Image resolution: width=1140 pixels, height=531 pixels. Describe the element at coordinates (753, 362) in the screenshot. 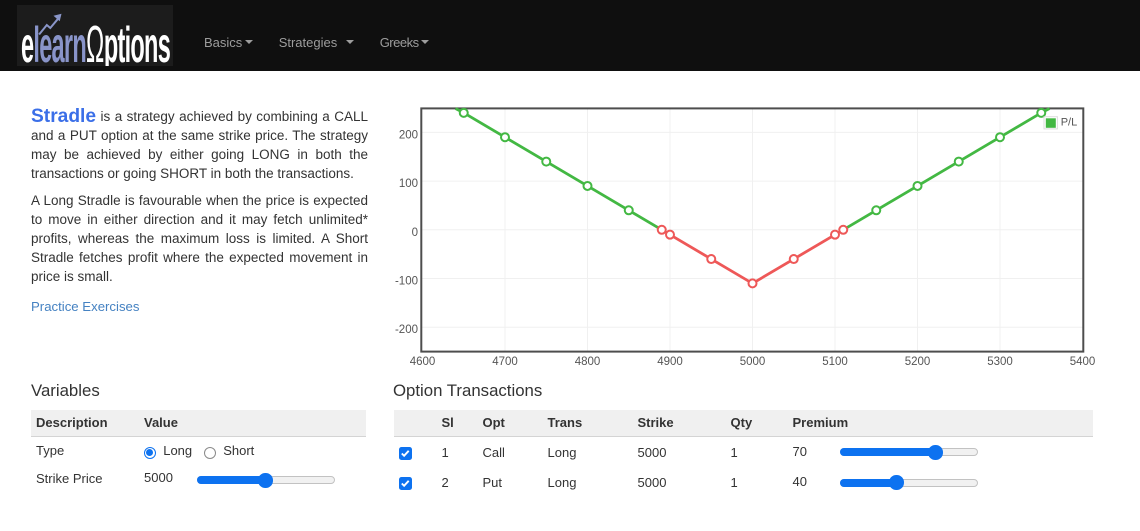

I see `svg-text: 5000` at that location.